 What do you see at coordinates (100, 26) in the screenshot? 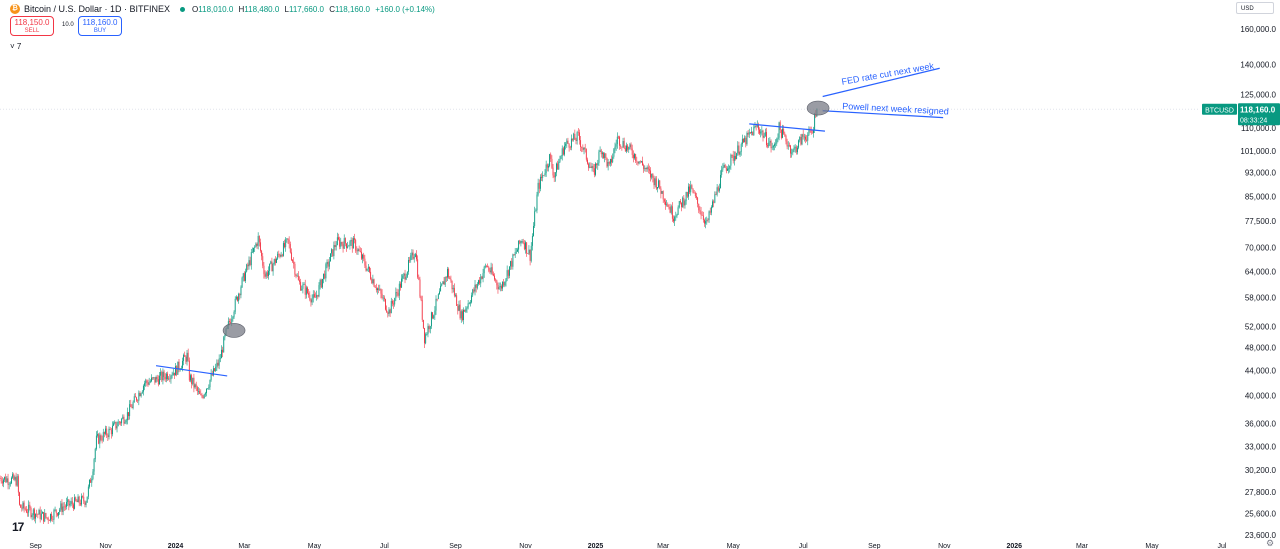
I see `buy-button: 118,160.0 BUY` at bounding box center [100, 26].